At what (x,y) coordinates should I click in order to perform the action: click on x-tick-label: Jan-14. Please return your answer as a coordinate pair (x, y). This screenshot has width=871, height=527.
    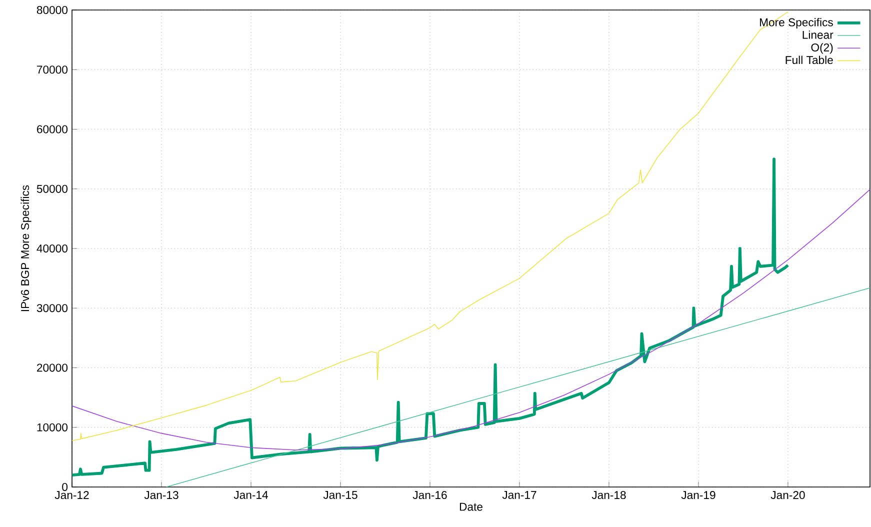
    Looking at the image, I should click on (251, 495).